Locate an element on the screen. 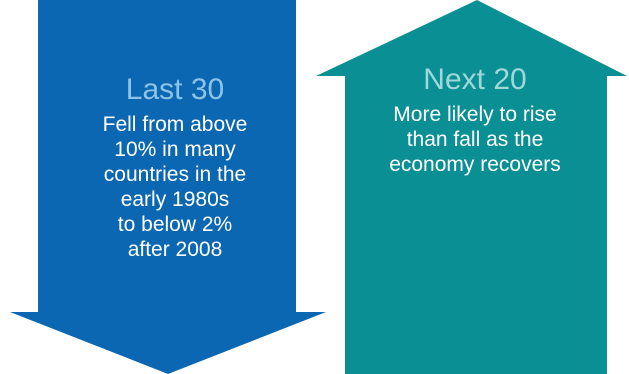 The width and height of the screenshot is (629, 374). down-arrow-line-4: early 1980s is located at coordinates (175, 199).